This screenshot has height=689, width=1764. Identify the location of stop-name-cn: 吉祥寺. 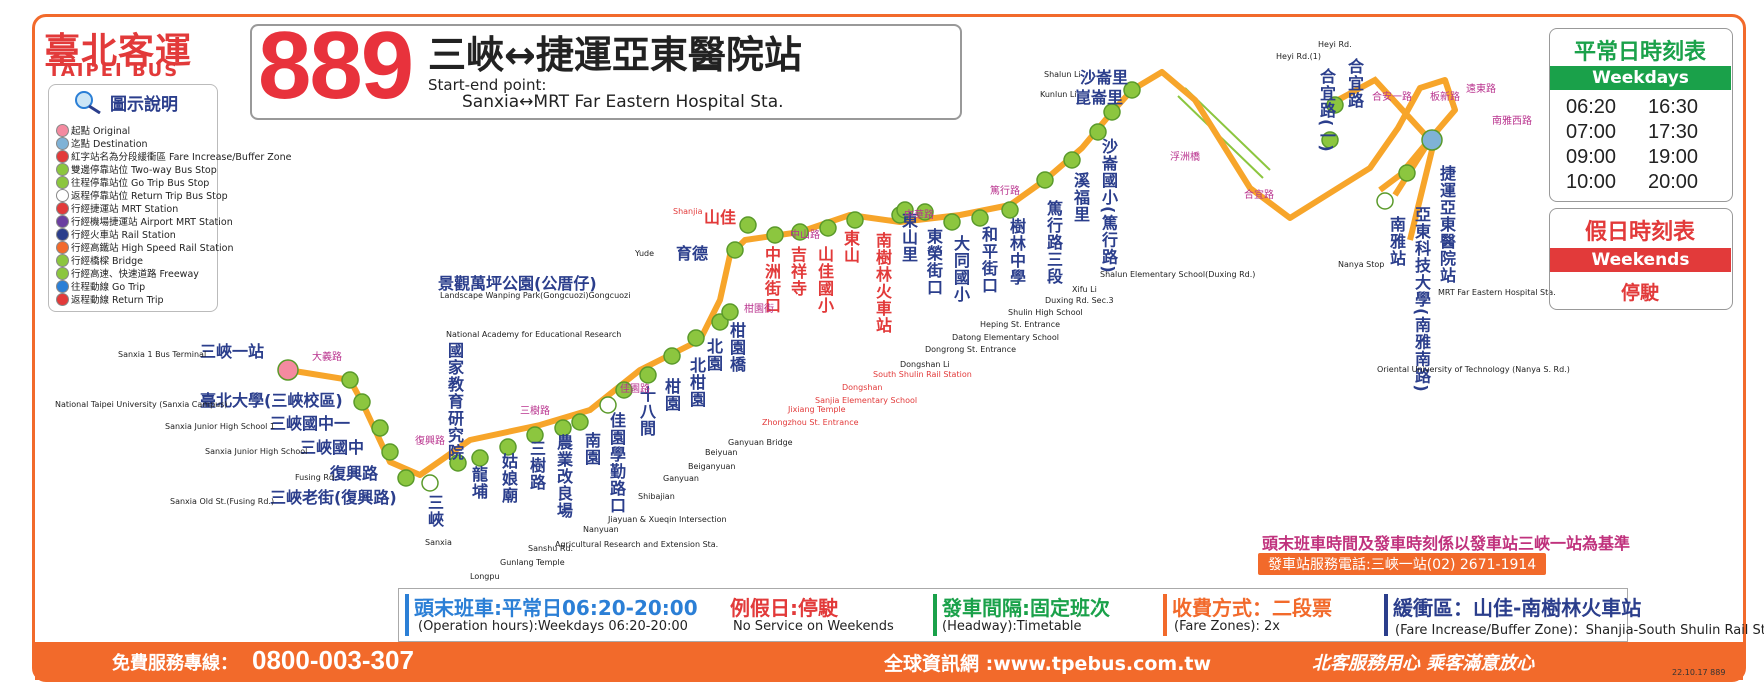
(797, 271).